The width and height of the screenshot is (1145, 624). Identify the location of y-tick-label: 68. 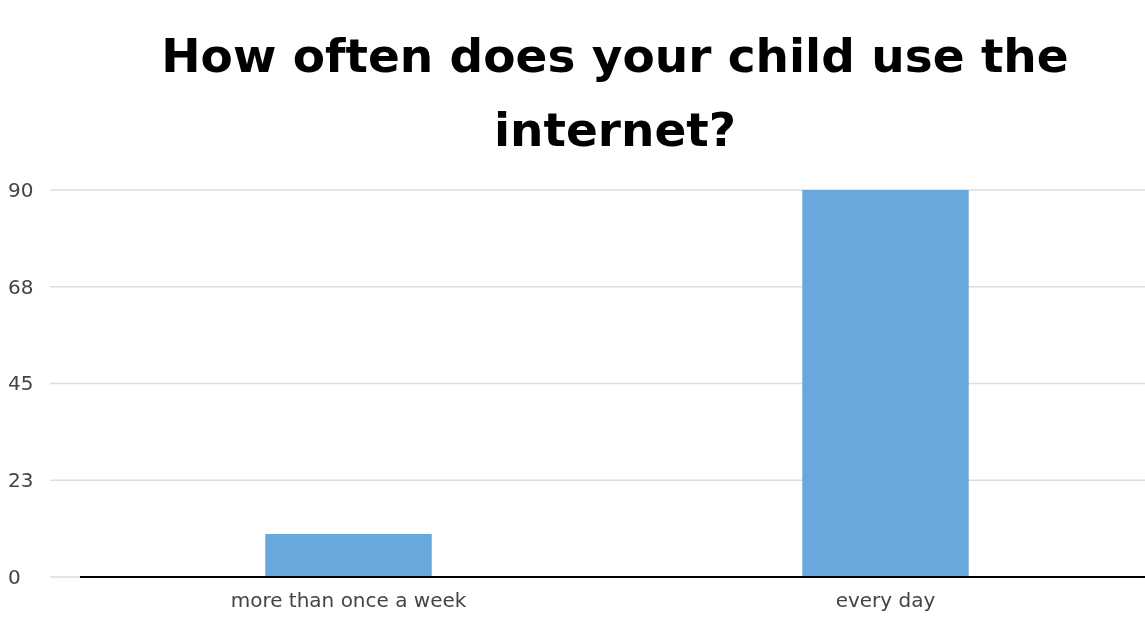
(21, 286).